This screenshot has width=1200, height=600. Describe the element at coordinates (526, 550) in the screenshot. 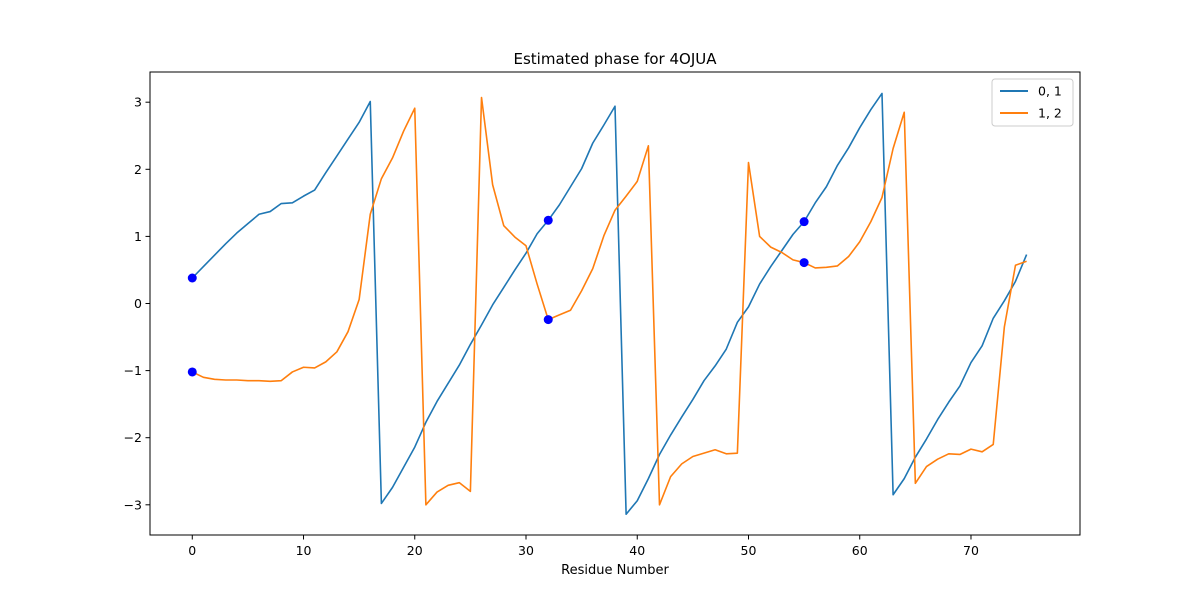

I see `x-tick-label: 30` at that location.